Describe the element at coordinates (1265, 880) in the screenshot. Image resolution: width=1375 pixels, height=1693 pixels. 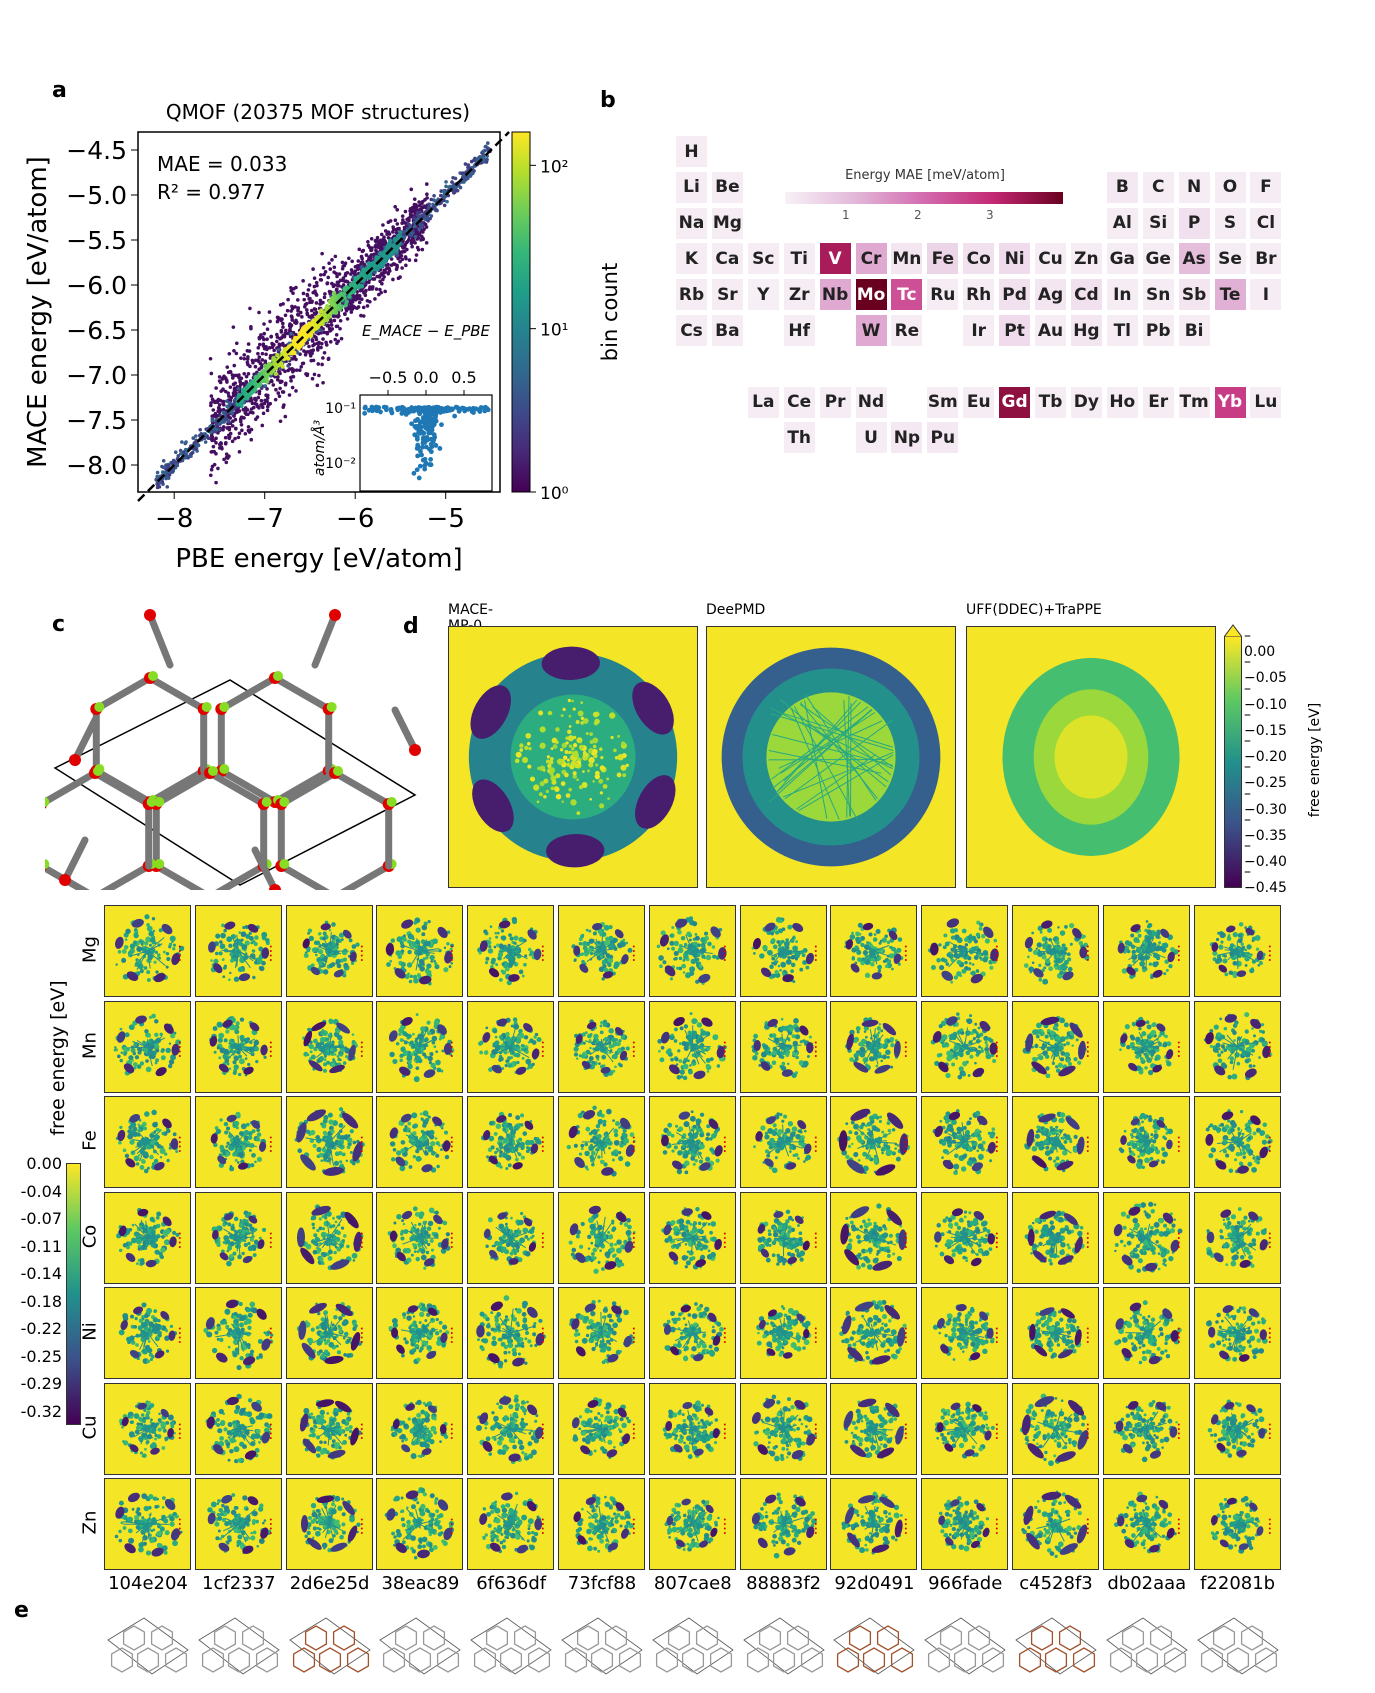
I see `cbar-d-tick: –−0.45` at that location.